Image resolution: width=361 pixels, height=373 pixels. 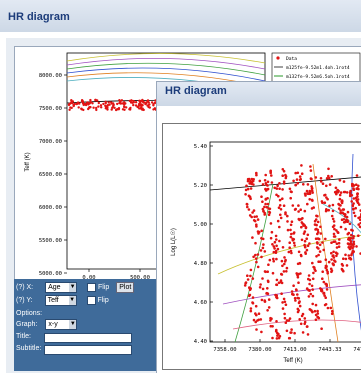 I want to click on title-input, so click(x=88, y=338).